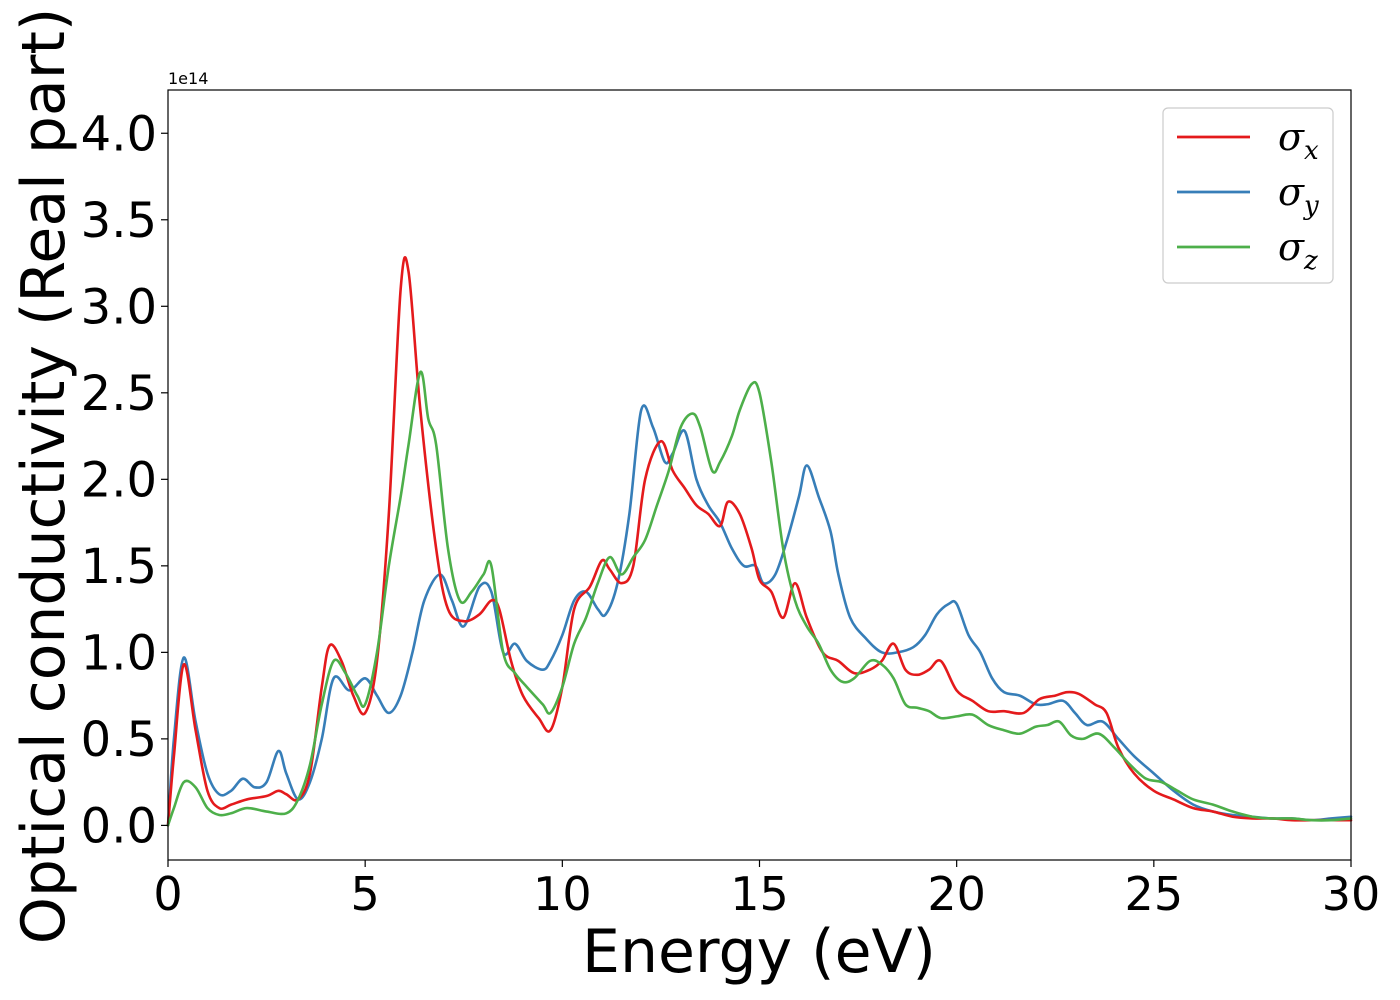  Describe the element at coordinates (119, 826) in the screenshot. I see `y-tick-label: 0.0` at that location.